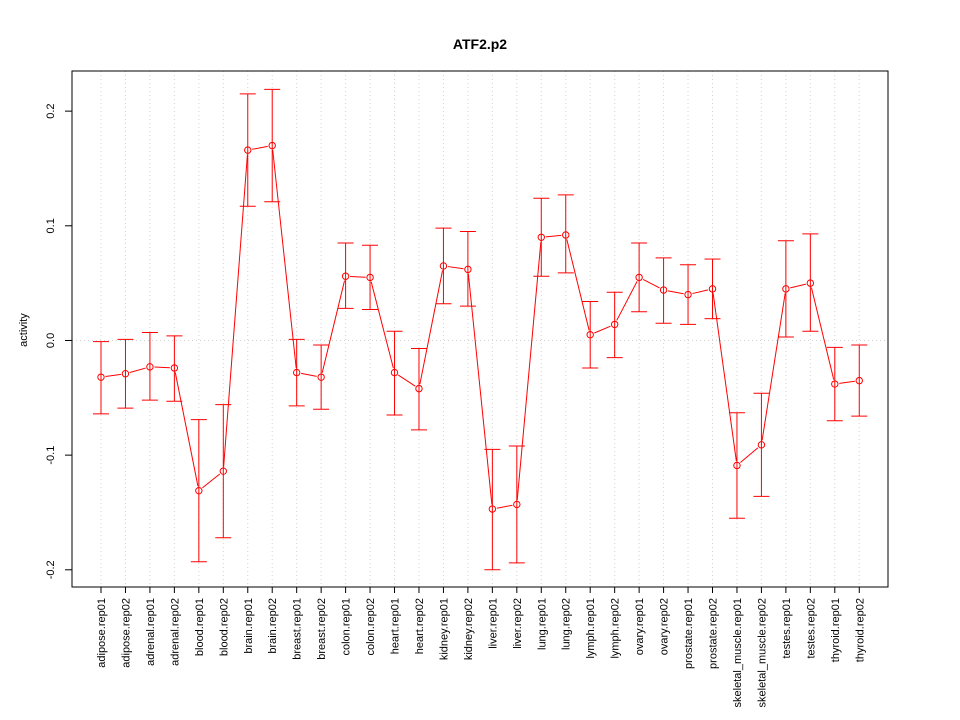  What do you see at coordinates (665, 626) in the screenshot?
I see `x-tick-label: ovary.rep02` at bounding box center [665, 626].